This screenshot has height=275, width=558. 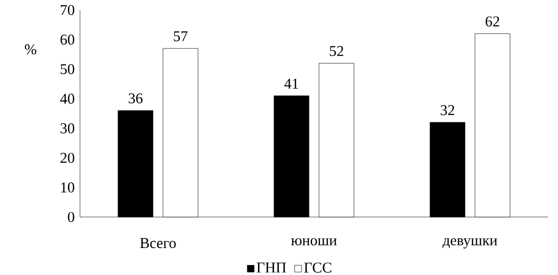 What do you see at coordinates (71, 217) in the screenshot?
I see `y-tick-label: 0` at bounding box center [71, 217].